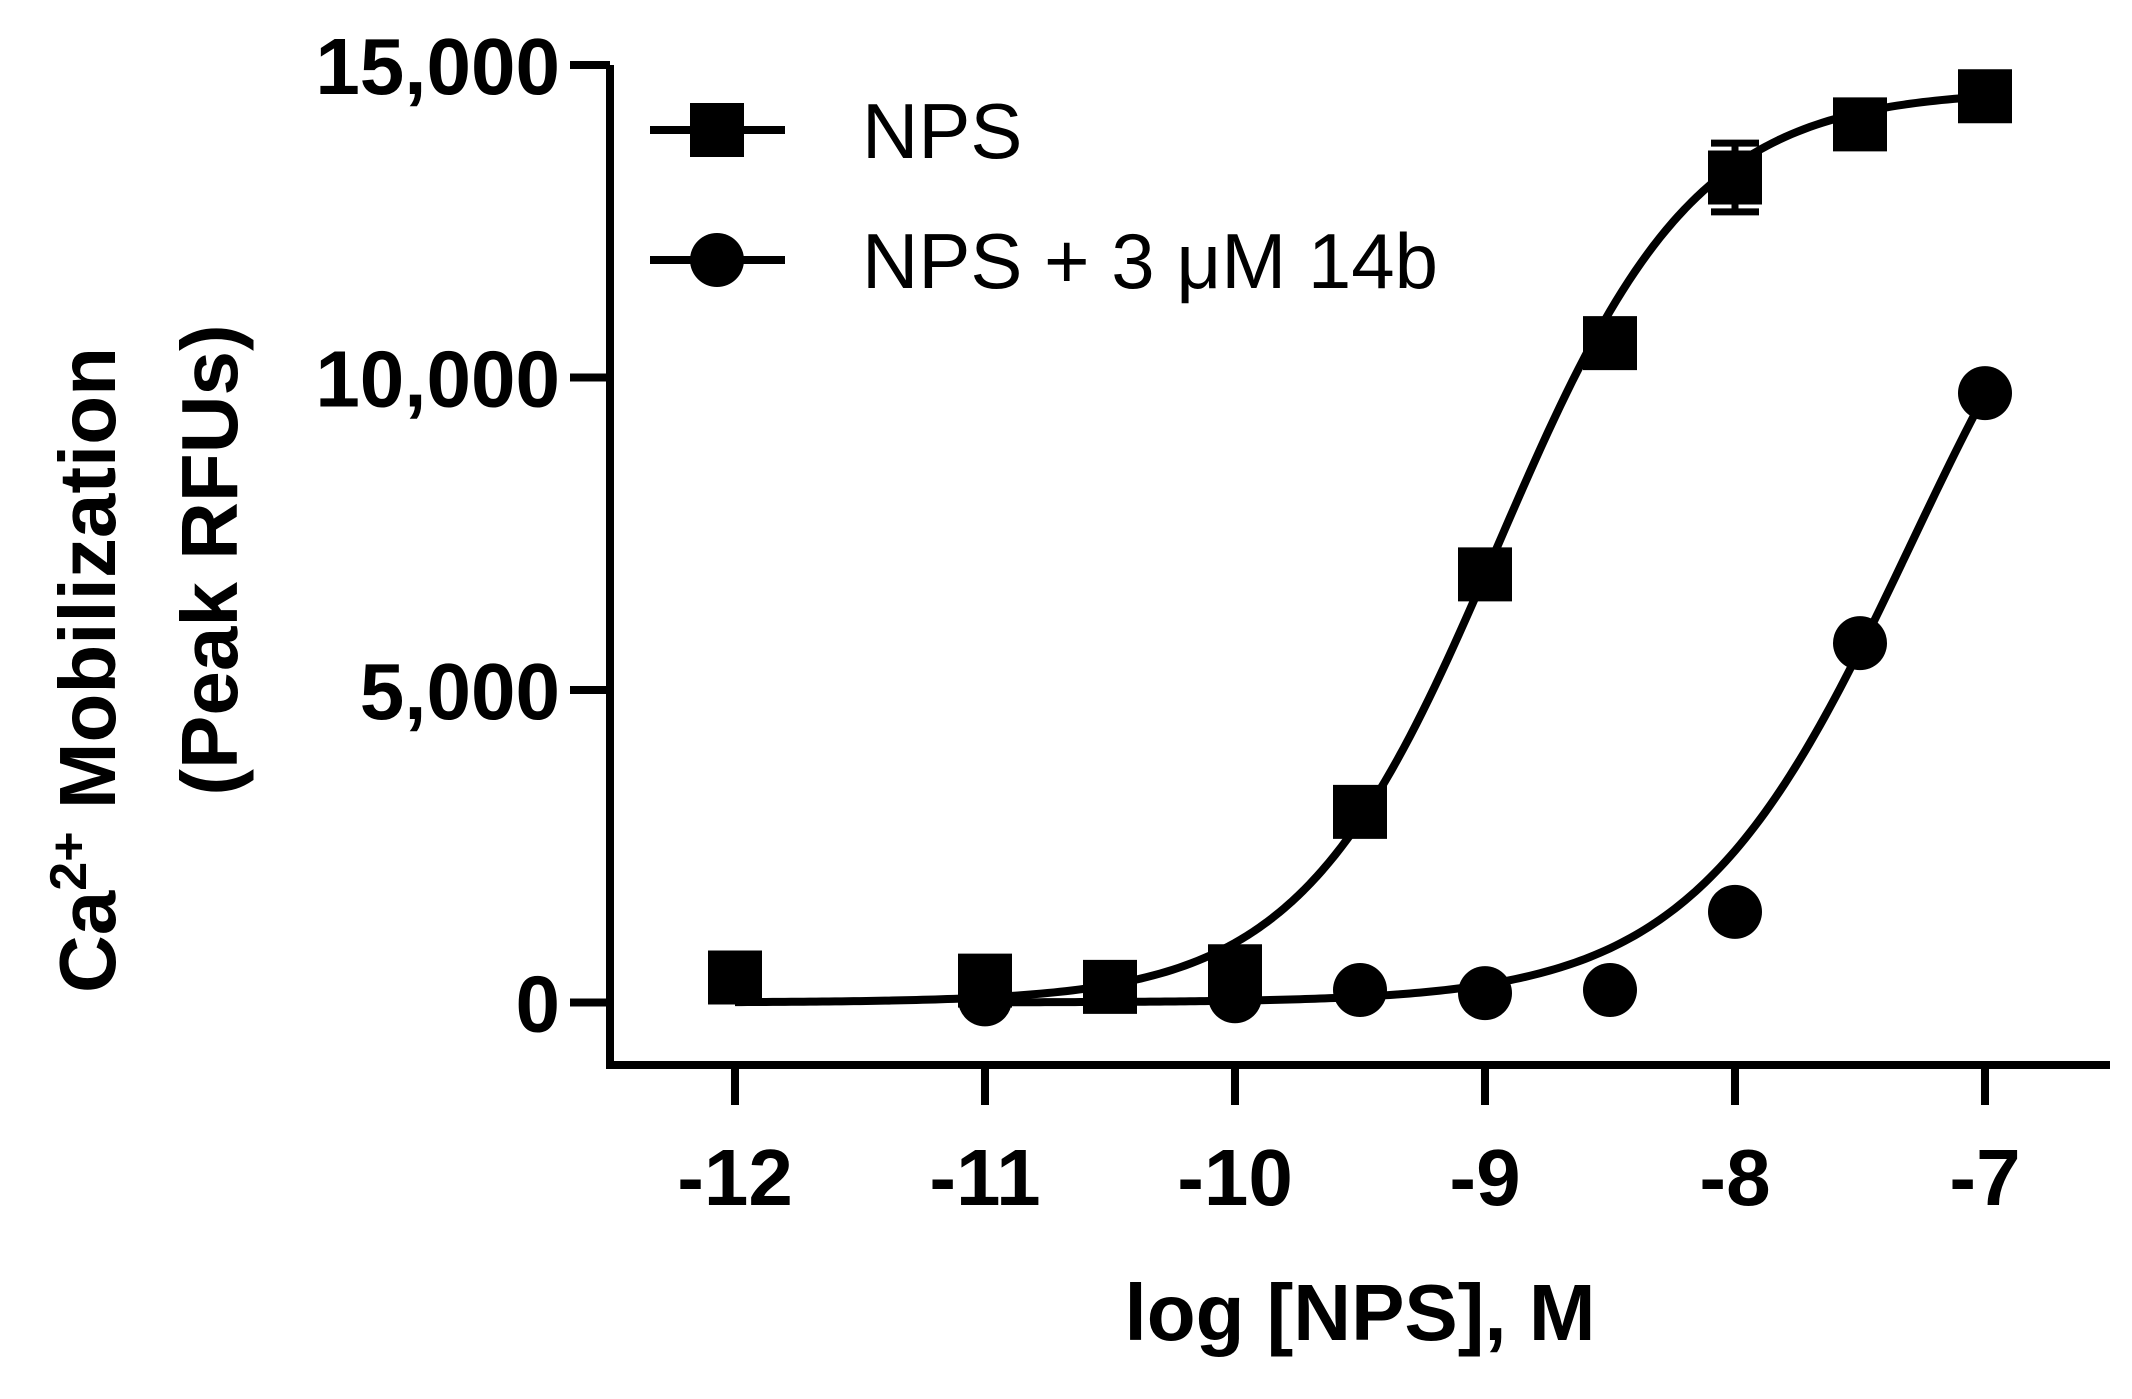 The image size is (2132, 1399). What do you see at coordinates (1359, 1312) in the screenshot?
I see `x-axis-title: log [NPS], M` at bounding box center [1359, 1312].